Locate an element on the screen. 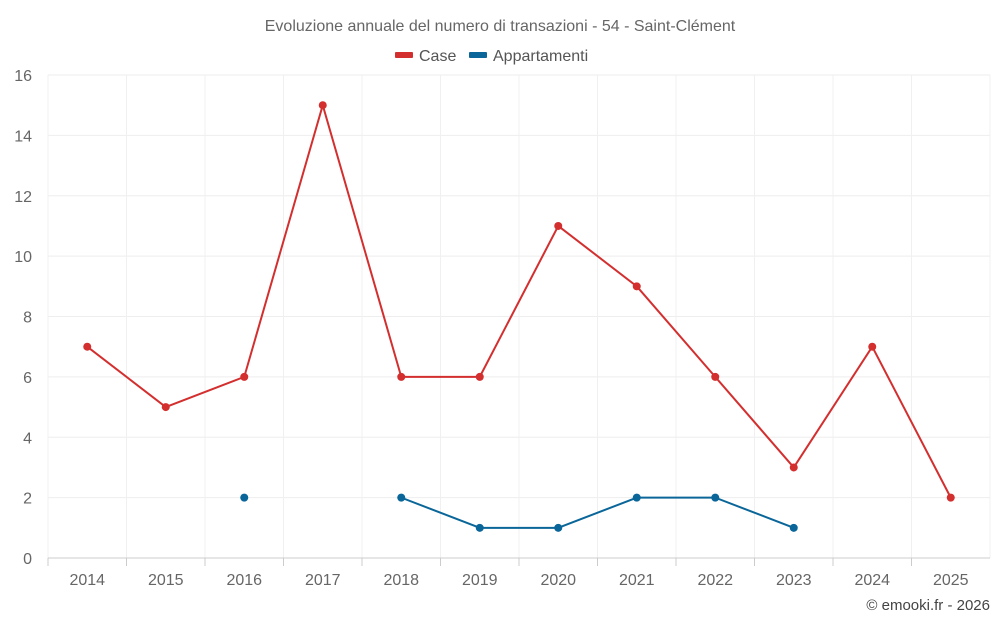 Image resolution: width=1000 pixels, height=625 pixels. x-tick-label: 2014 is located at coordinates (87, 580).